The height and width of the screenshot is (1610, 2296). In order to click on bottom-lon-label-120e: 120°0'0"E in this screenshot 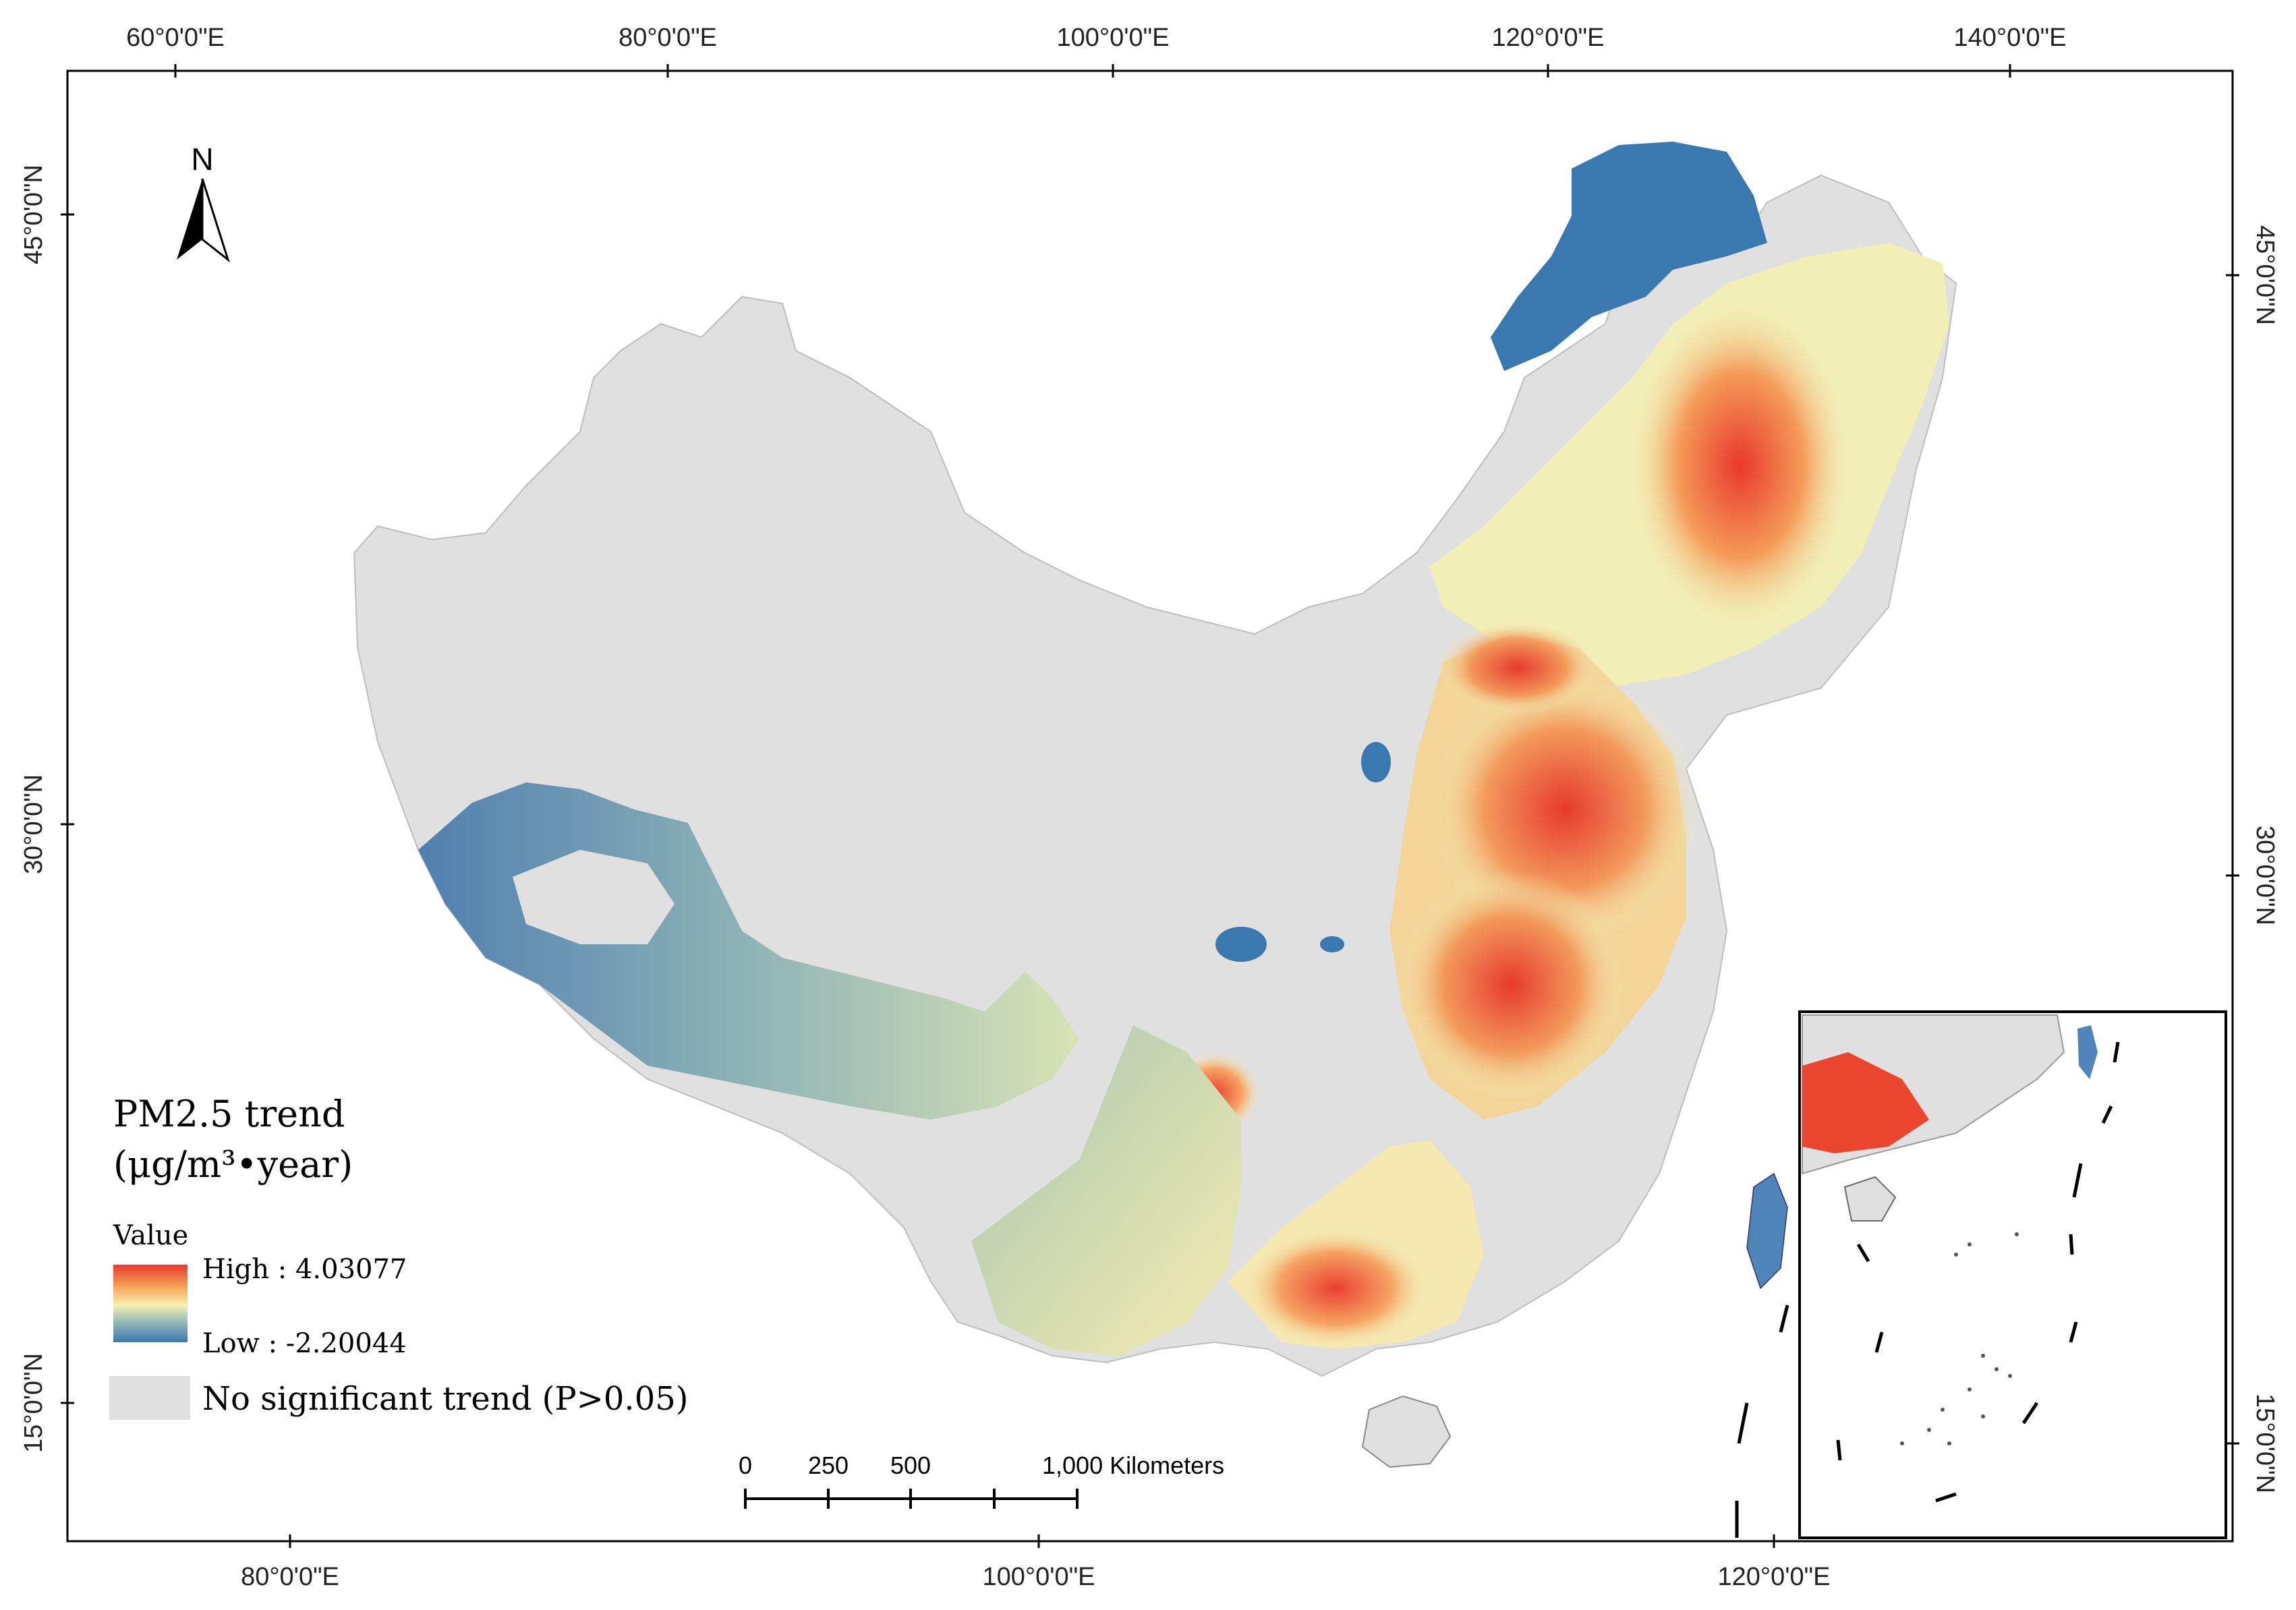, I will do `click(1774, 1577)`.